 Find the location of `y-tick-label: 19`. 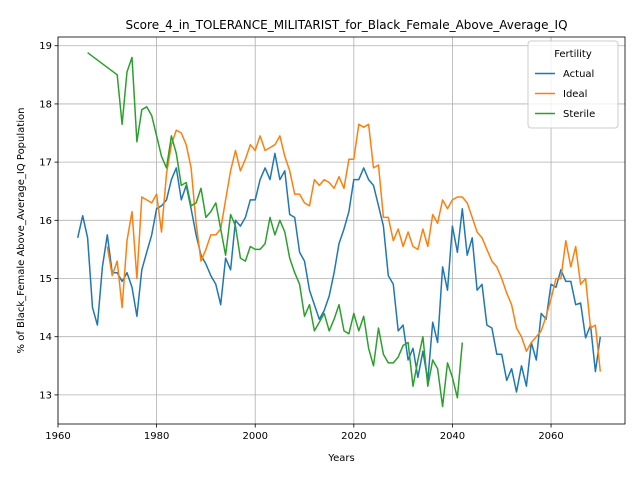

y-tick-label: 19 is located at coordinates (45, 46).